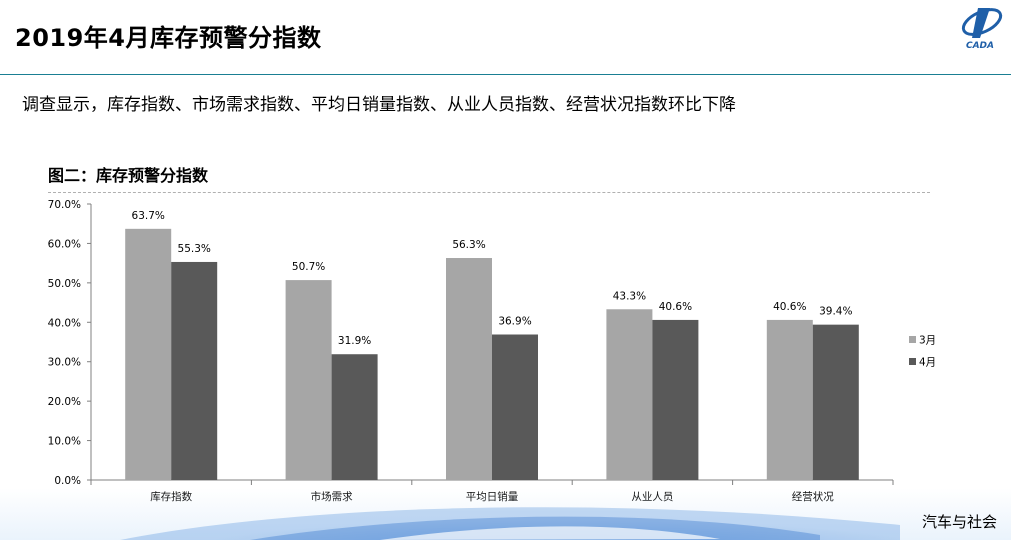 The image size is (1011, 540). Describe the element at coordinates (835, 312) in the screenshot. I see `data-label: 39.4%` at that location.